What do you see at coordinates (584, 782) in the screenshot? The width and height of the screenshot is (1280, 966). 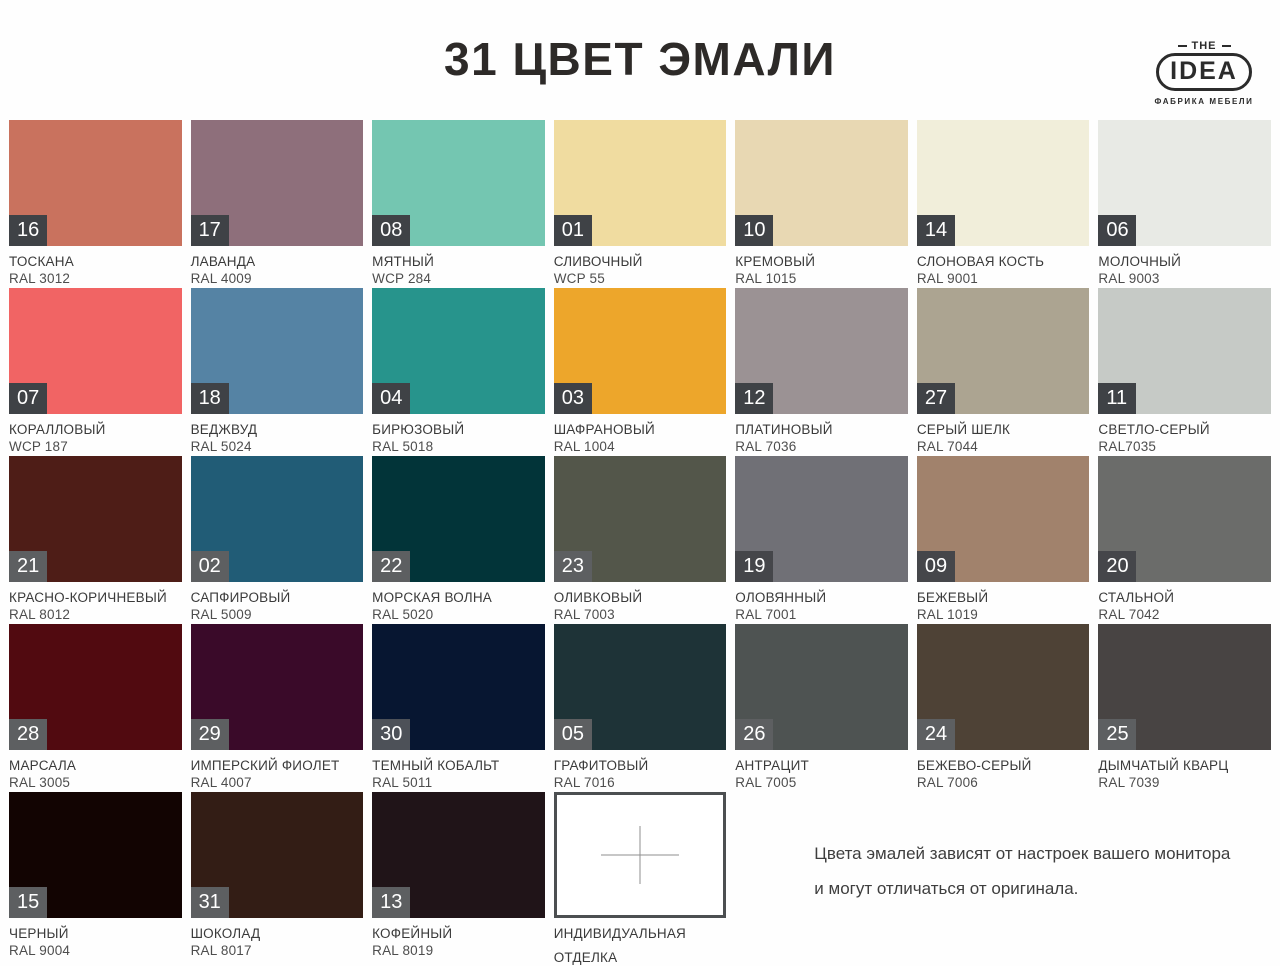 I see `swatch-code: RAL 7016` at bounding box center [584, 782].